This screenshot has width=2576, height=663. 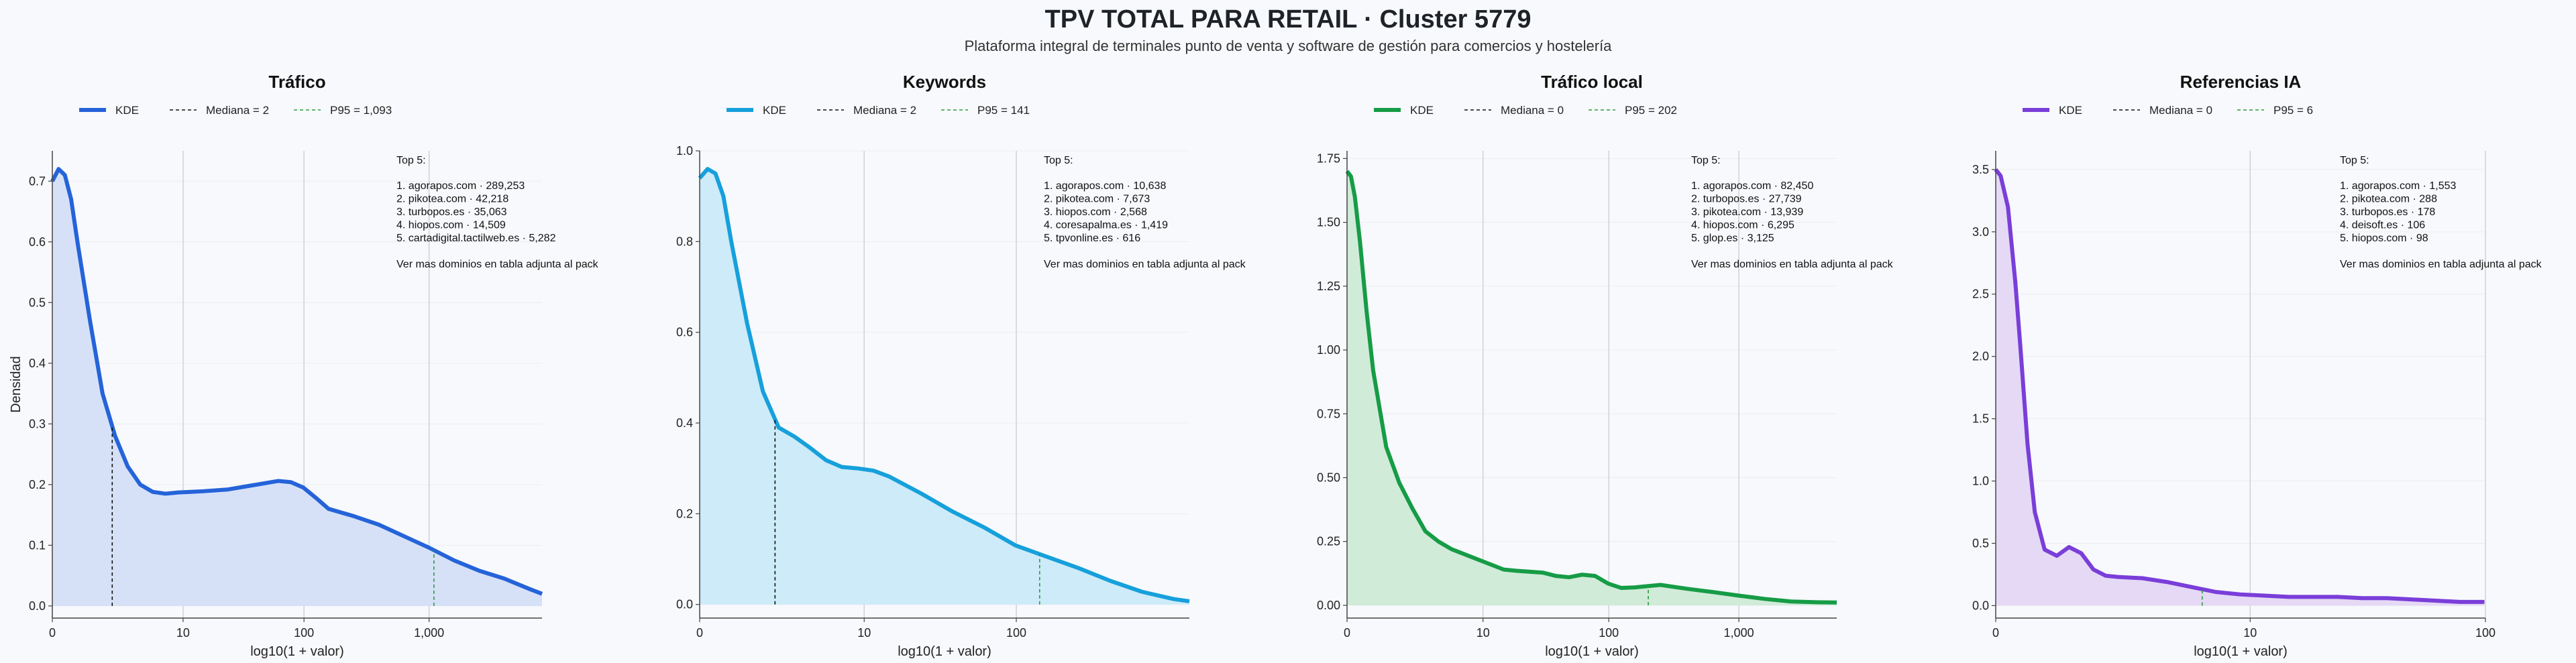 What do you see at coordinates (1097, 200) in the screenshot?
I see `top5-entry: 2. pikotea.com · 7,673` at bounding box center [1097, 200].